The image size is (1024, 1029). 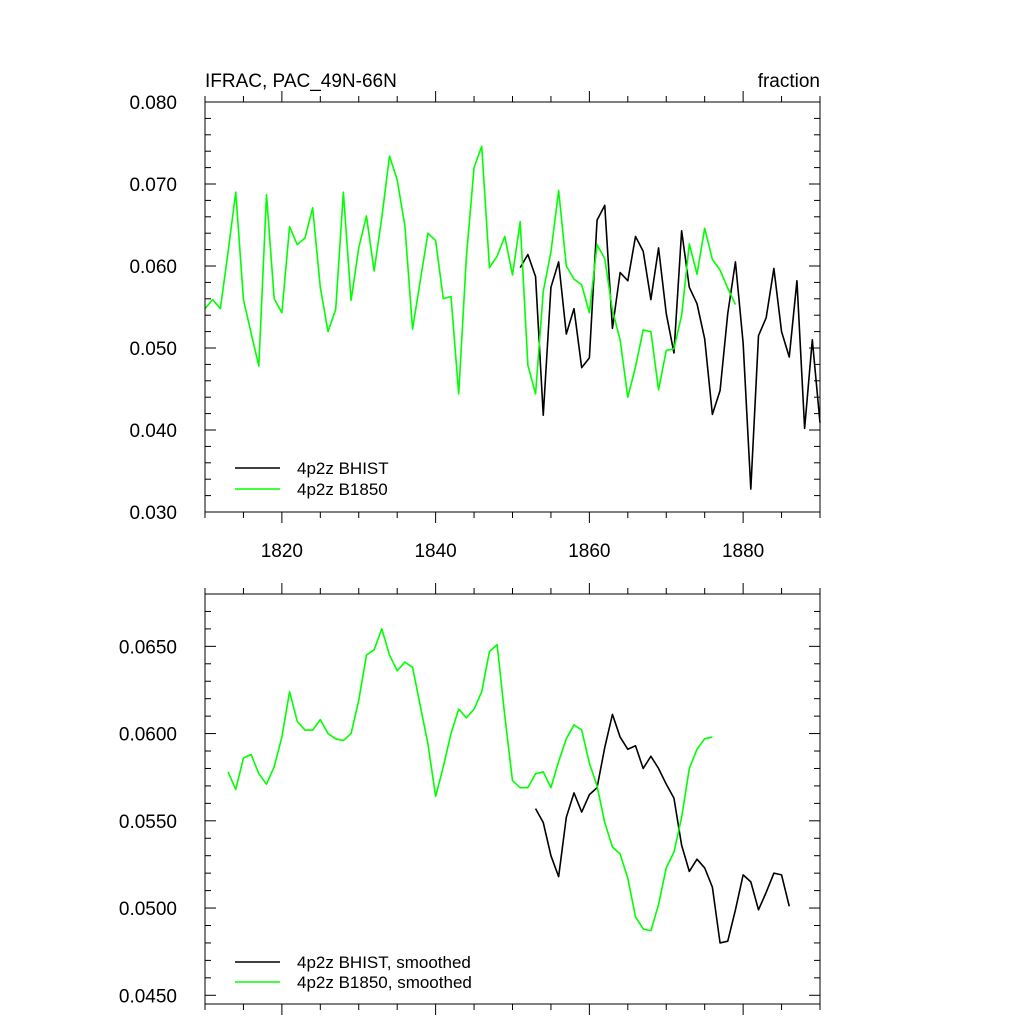 I want to click on top-x-tick-label: 1840, so click(x=435, y=551).